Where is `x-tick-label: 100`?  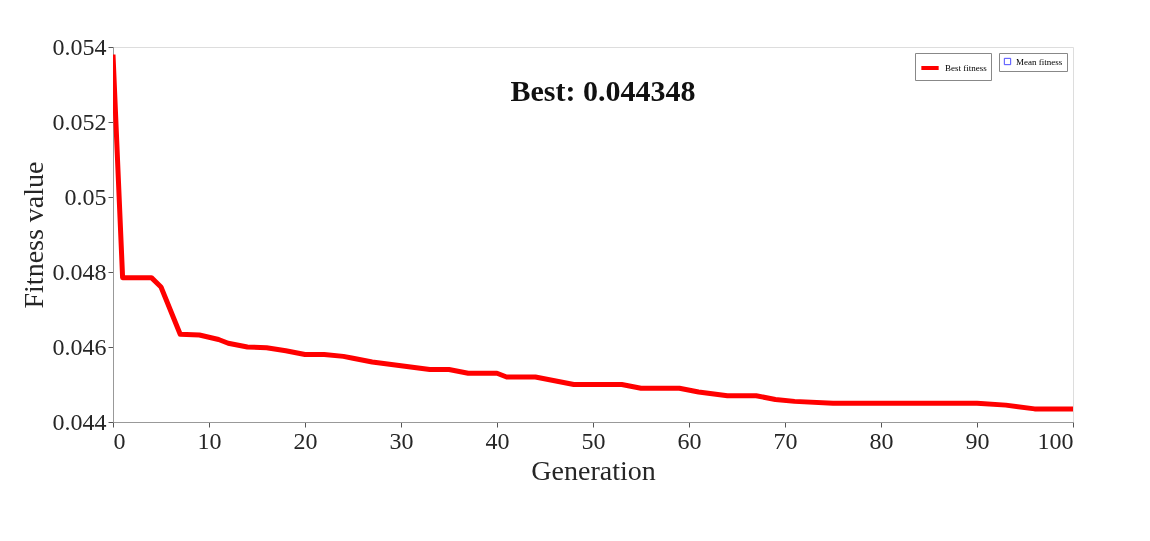
x-tick-label: 100 is located at coordinates (1055, 440).